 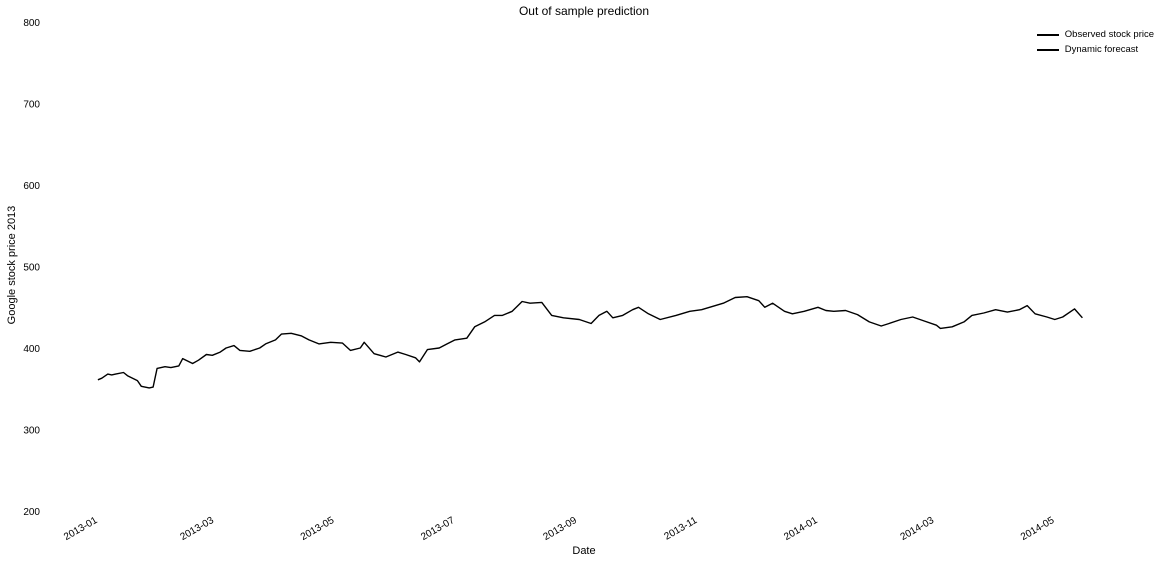 I want to click on legend-item-forecast: Dynamic forecast, so click(x=1095, y=49).